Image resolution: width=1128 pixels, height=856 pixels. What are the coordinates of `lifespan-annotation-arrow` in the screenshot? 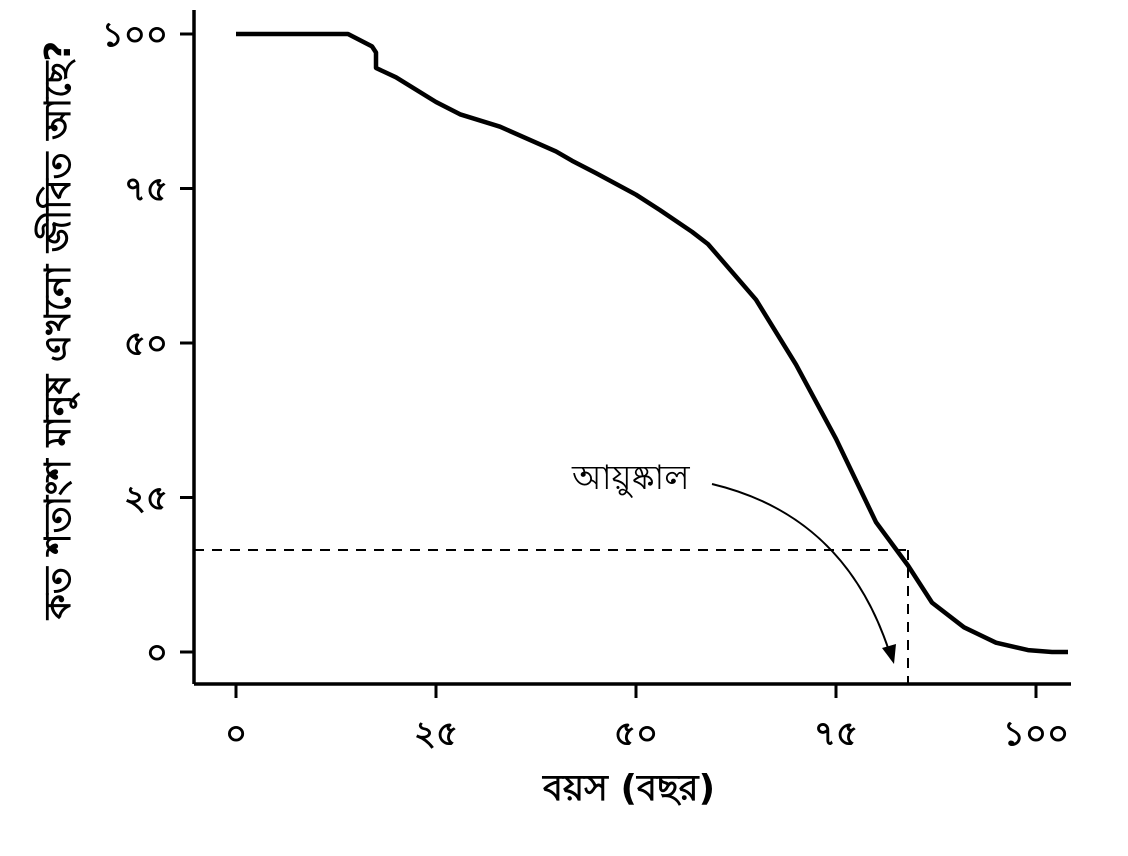 It's located at (801, 569).